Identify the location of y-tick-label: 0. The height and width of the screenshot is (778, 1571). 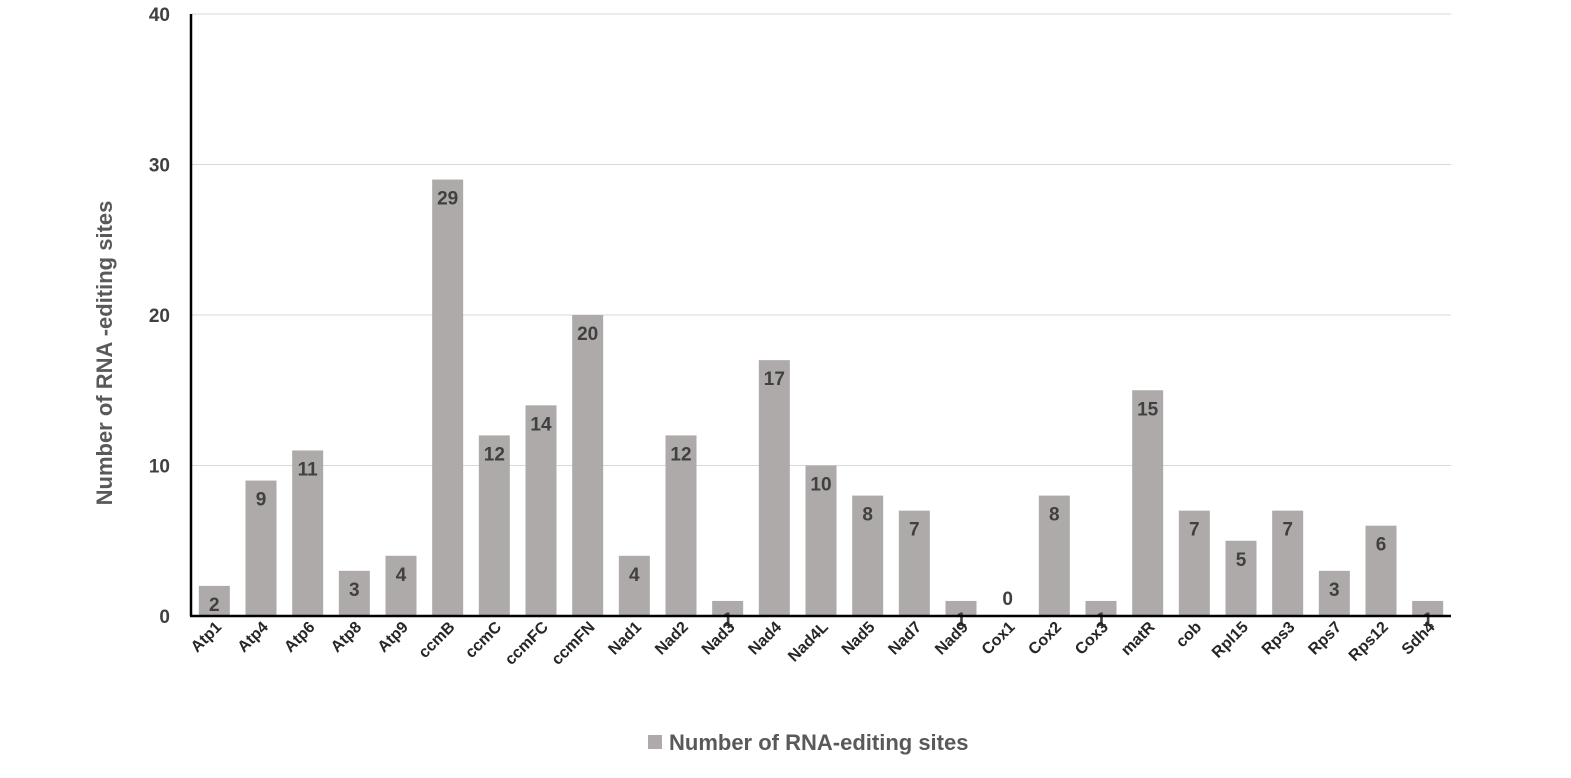
(164, 617).